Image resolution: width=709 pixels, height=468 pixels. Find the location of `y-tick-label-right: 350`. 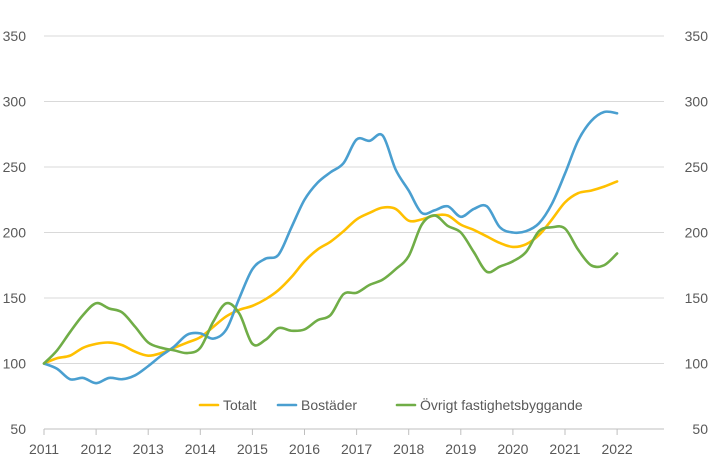

y-tick-label-right: 350 is located at coordinates (697, 36).